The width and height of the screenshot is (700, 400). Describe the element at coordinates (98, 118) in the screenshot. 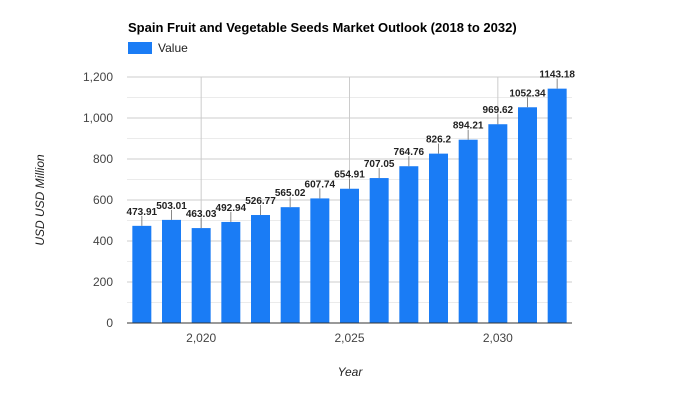

I see `y-tick-label: 1,000` at that location.